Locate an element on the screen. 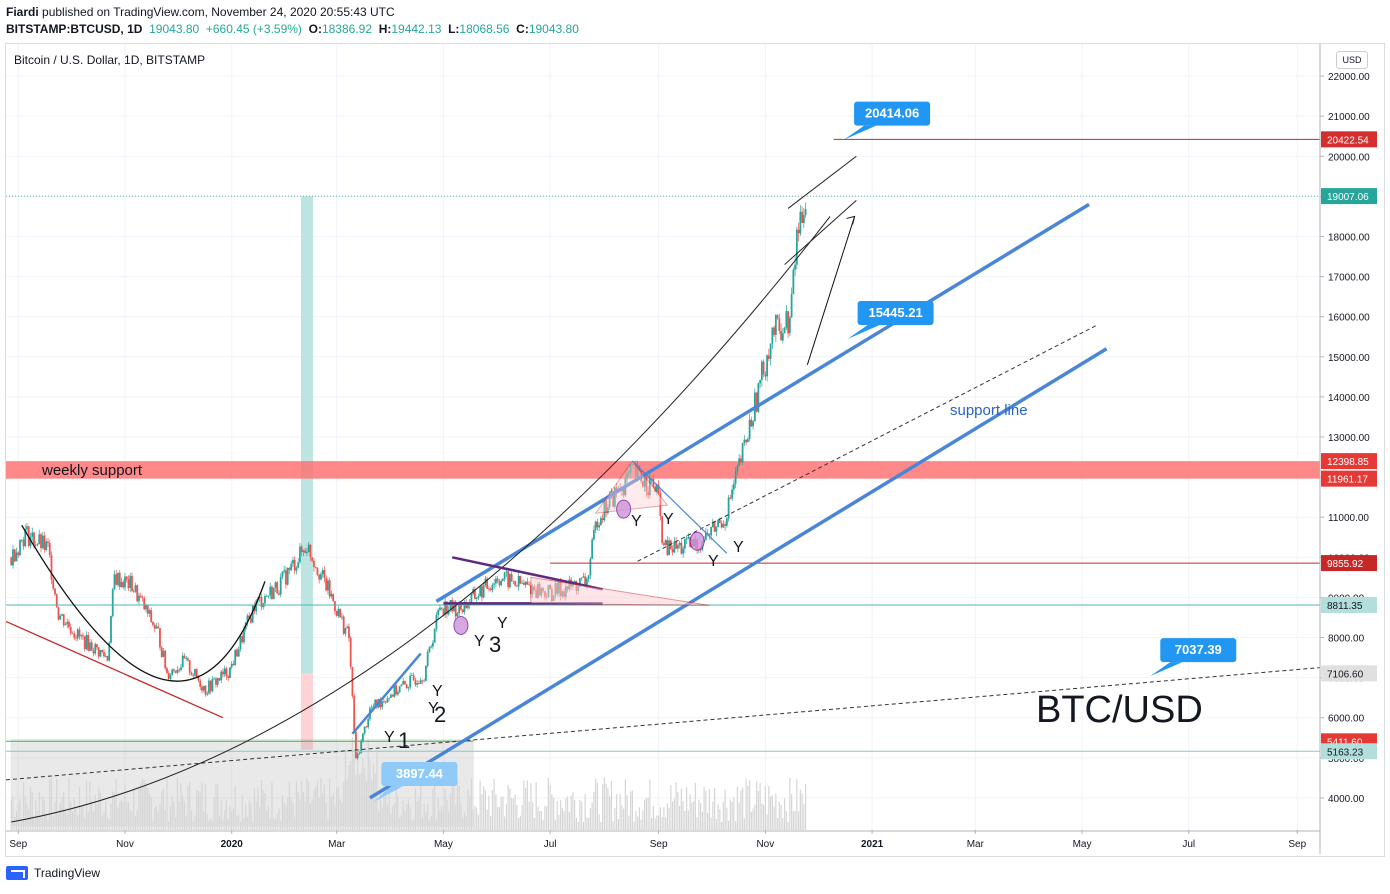 The image size is (1390, 894). time-tick-label: Jul is located at coordinates (550, 844).